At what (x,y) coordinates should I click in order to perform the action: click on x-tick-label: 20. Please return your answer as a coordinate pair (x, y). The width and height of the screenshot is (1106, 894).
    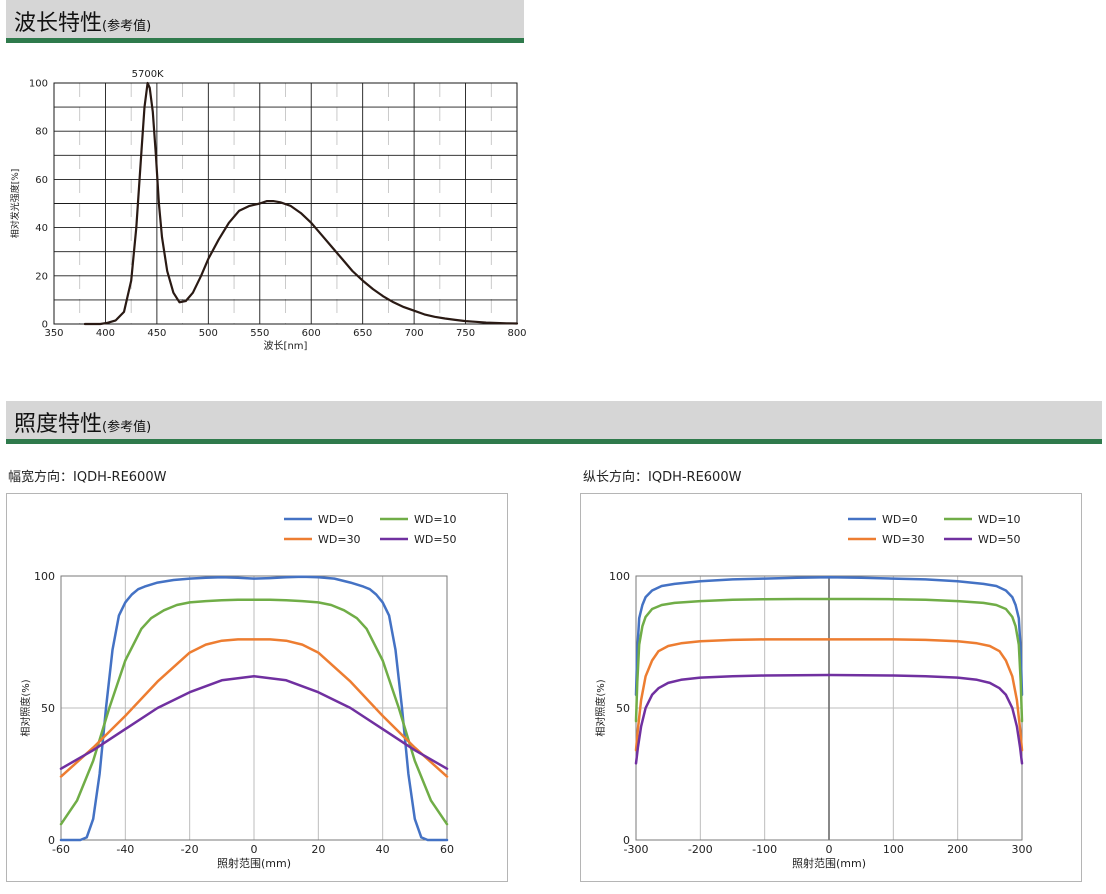
    Looking at the image, I should click on (318, 849).